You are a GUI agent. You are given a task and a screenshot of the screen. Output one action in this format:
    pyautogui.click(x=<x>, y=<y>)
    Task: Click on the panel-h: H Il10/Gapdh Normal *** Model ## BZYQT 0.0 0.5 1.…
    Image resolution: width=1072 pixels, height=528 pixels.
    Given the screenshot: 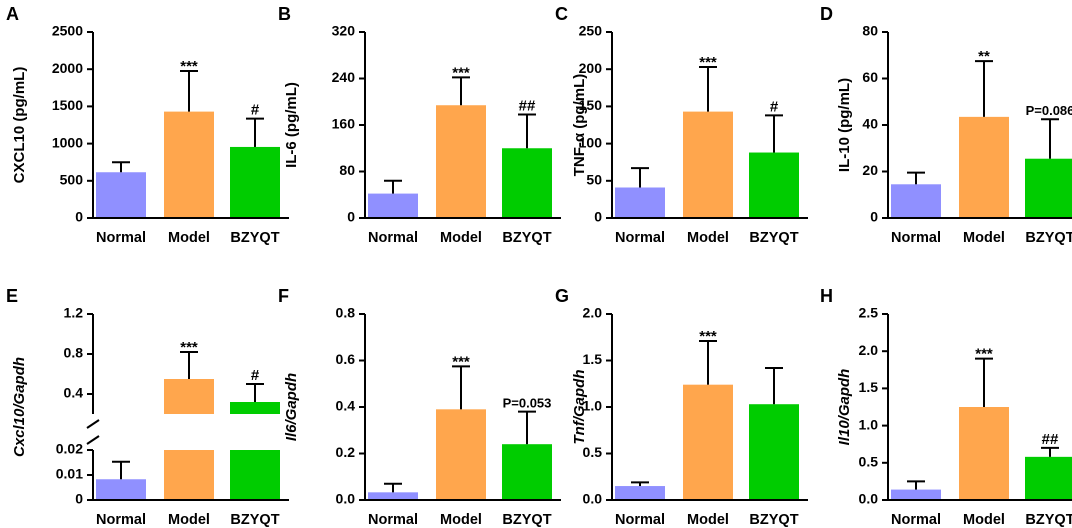 What is the action you would take?
    pyautogui.click(x=946, y=407)
    